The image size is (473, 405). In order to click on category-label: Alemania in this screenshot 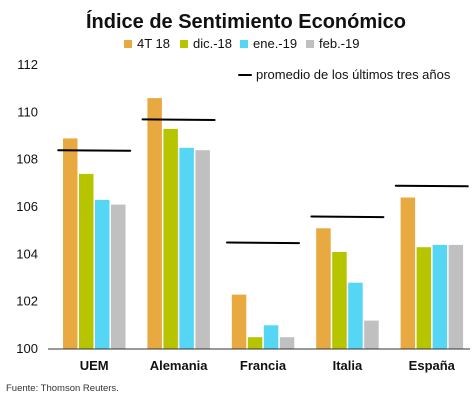, I will do `click(179, 365)`.